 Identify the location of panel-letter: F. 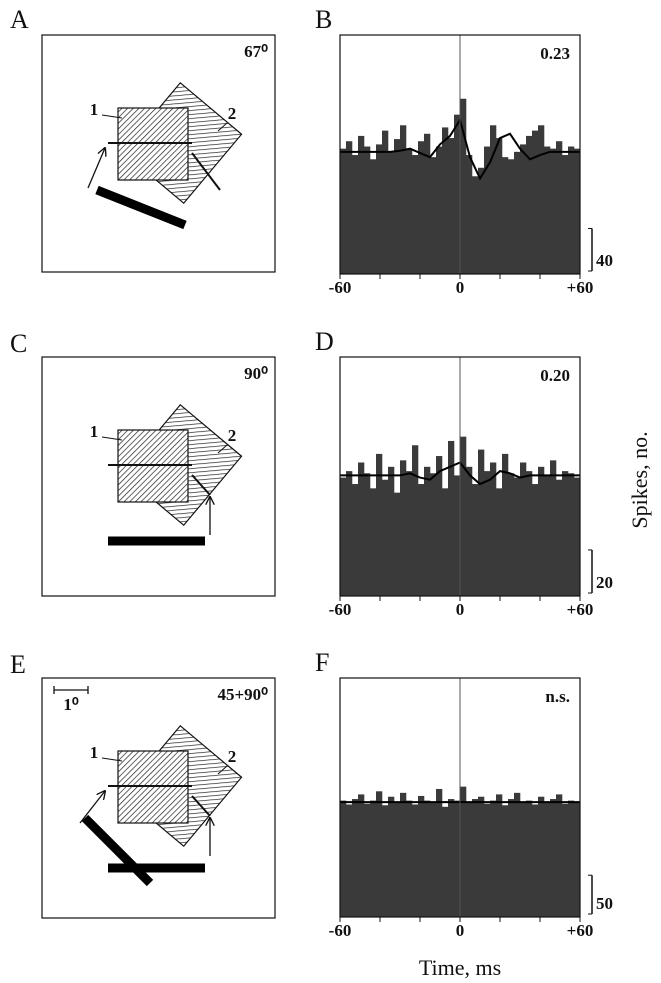
(322, 662).